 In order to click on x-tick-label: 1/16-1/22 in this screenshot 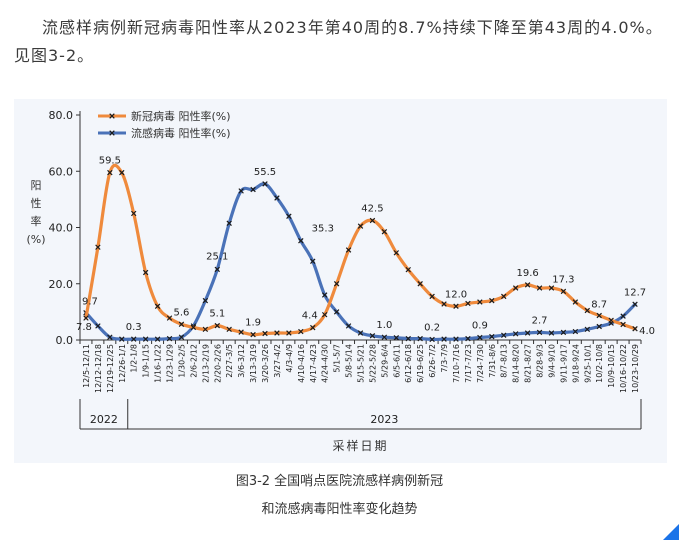, I will do `click(158, 363)`.